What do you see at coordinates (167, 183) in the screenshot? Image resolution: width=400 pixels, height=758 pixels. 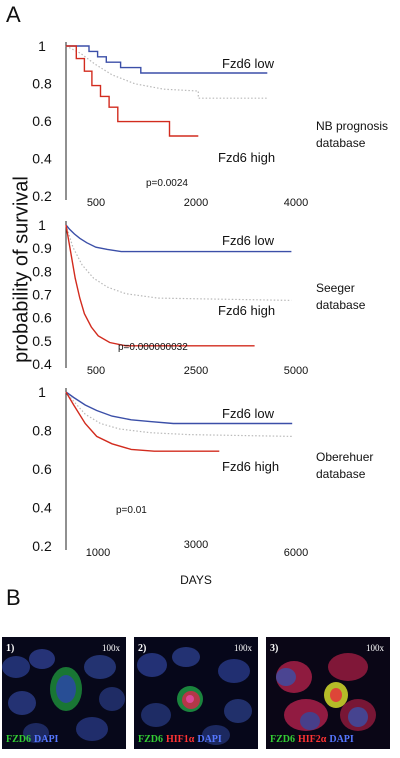 I see `p-value-label: p=0.0024` at bounding box center [167, 183].